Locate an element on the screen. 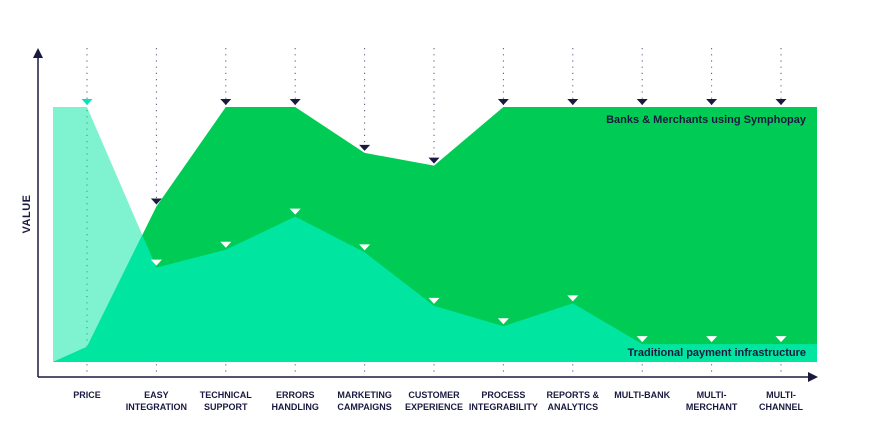 The image size is (870, 446). category-label-7-1: ANALYTICS is located at coordinates (572, 407).